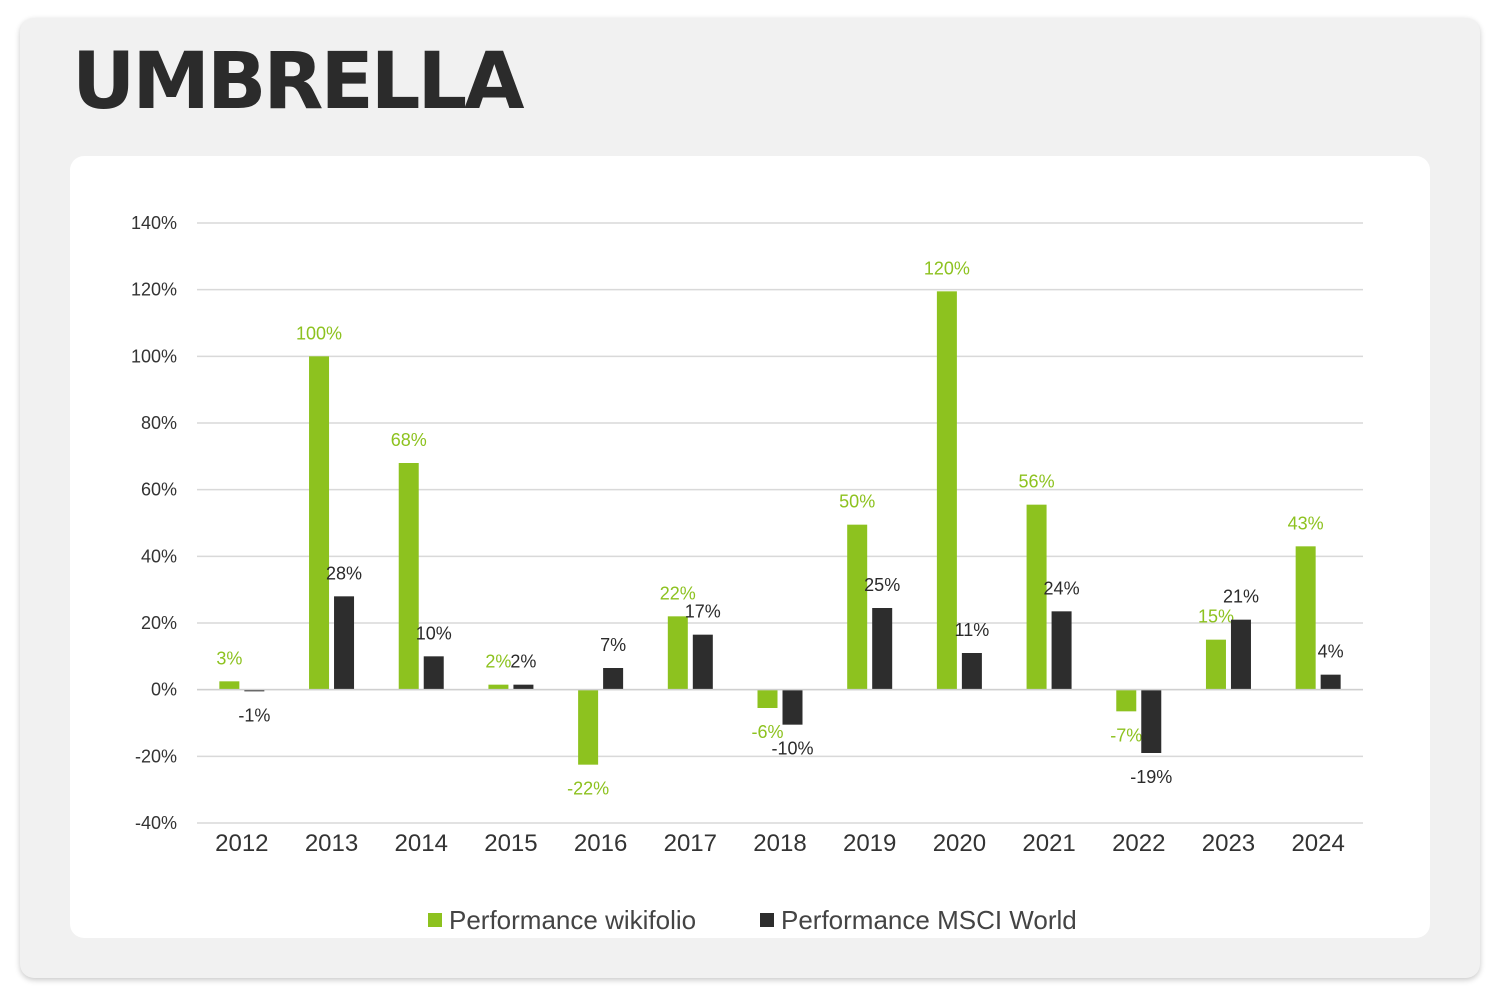  What do you see at coordinates (154, 356) in the screenshot?
I see `y-tick-label: 100%` at bounding box center [154, 356].